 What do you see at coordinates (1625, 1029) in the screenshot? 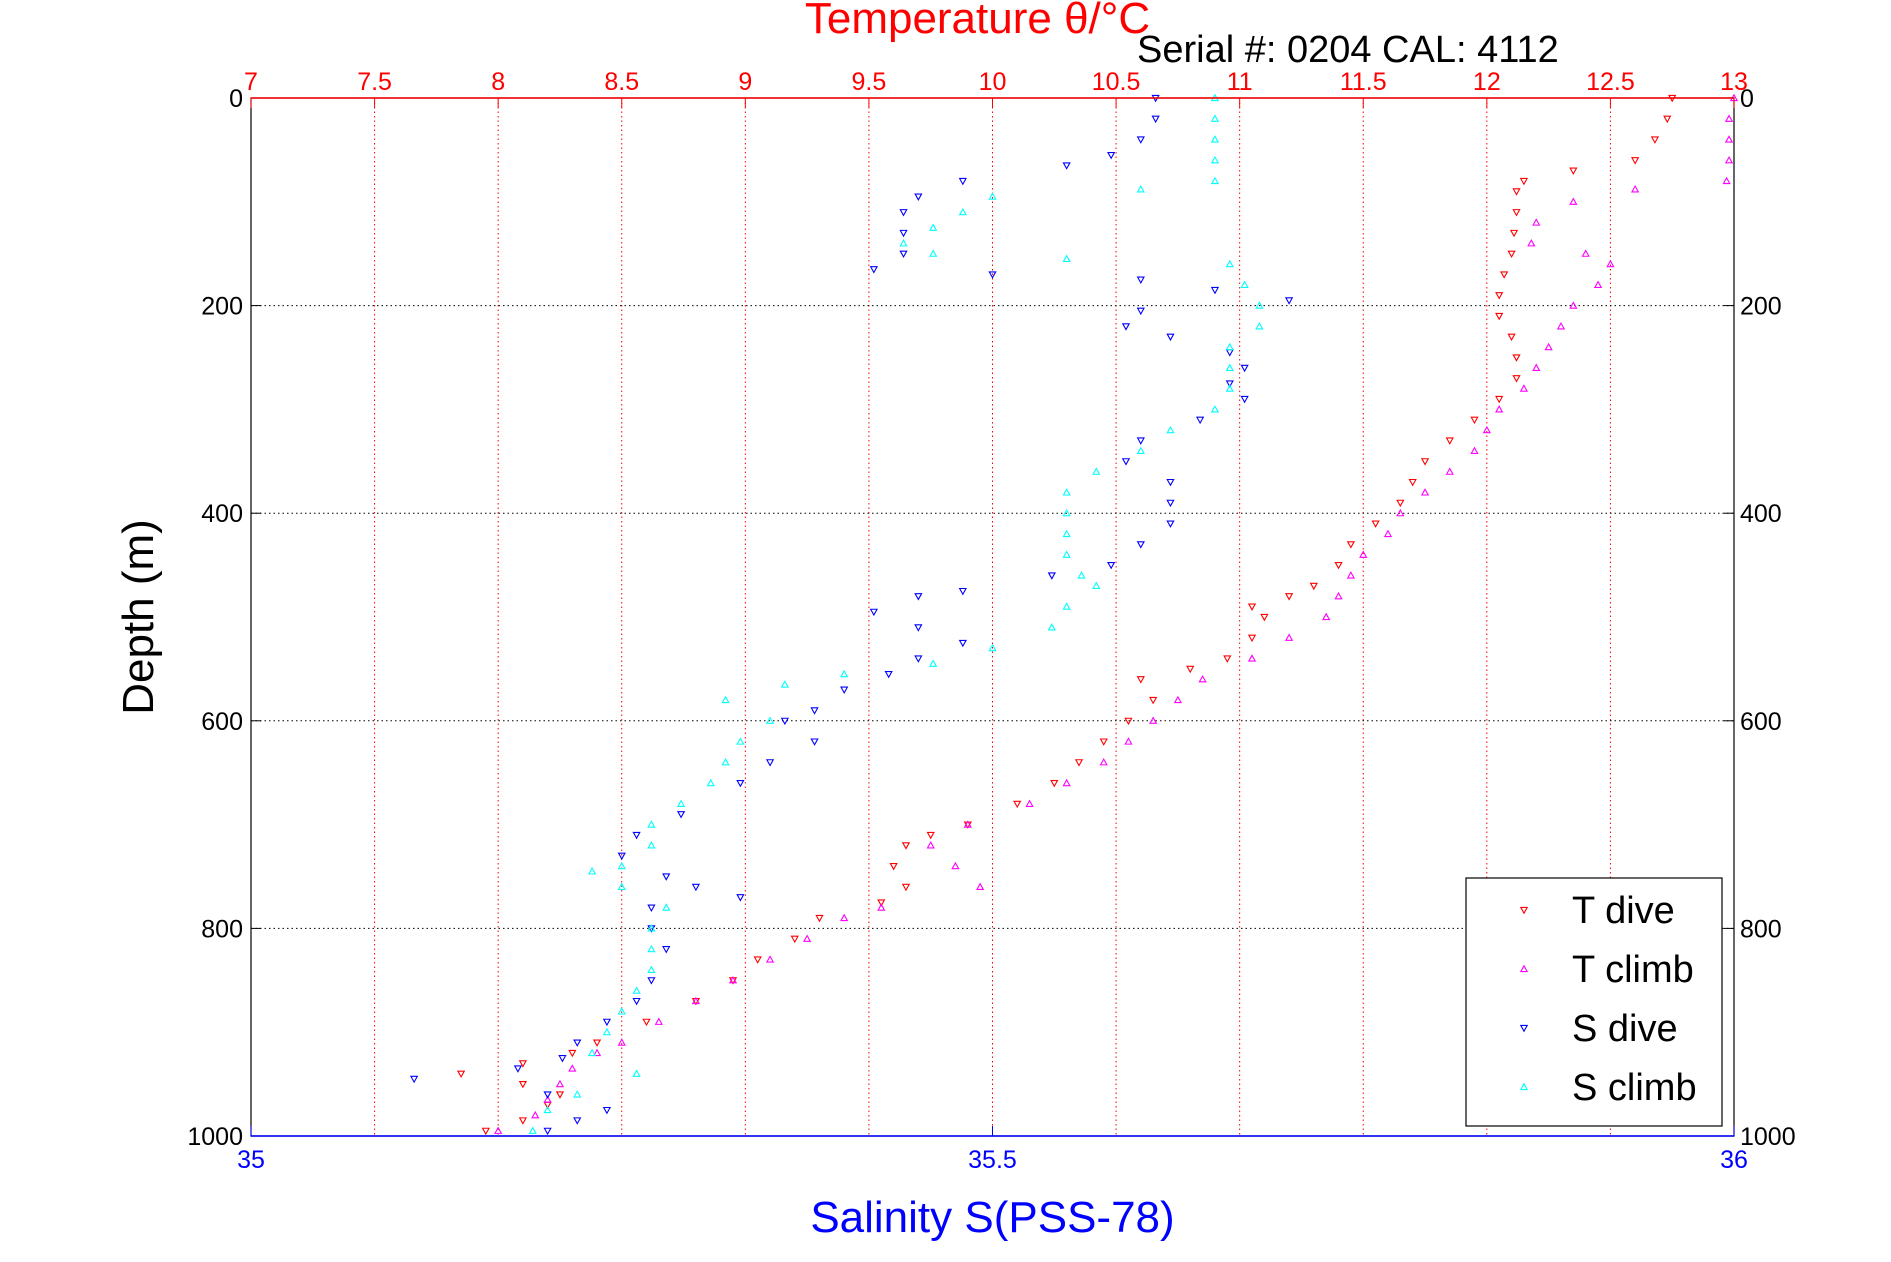
I see `legend-label: S dive` at bounding box center [1625, 1029].